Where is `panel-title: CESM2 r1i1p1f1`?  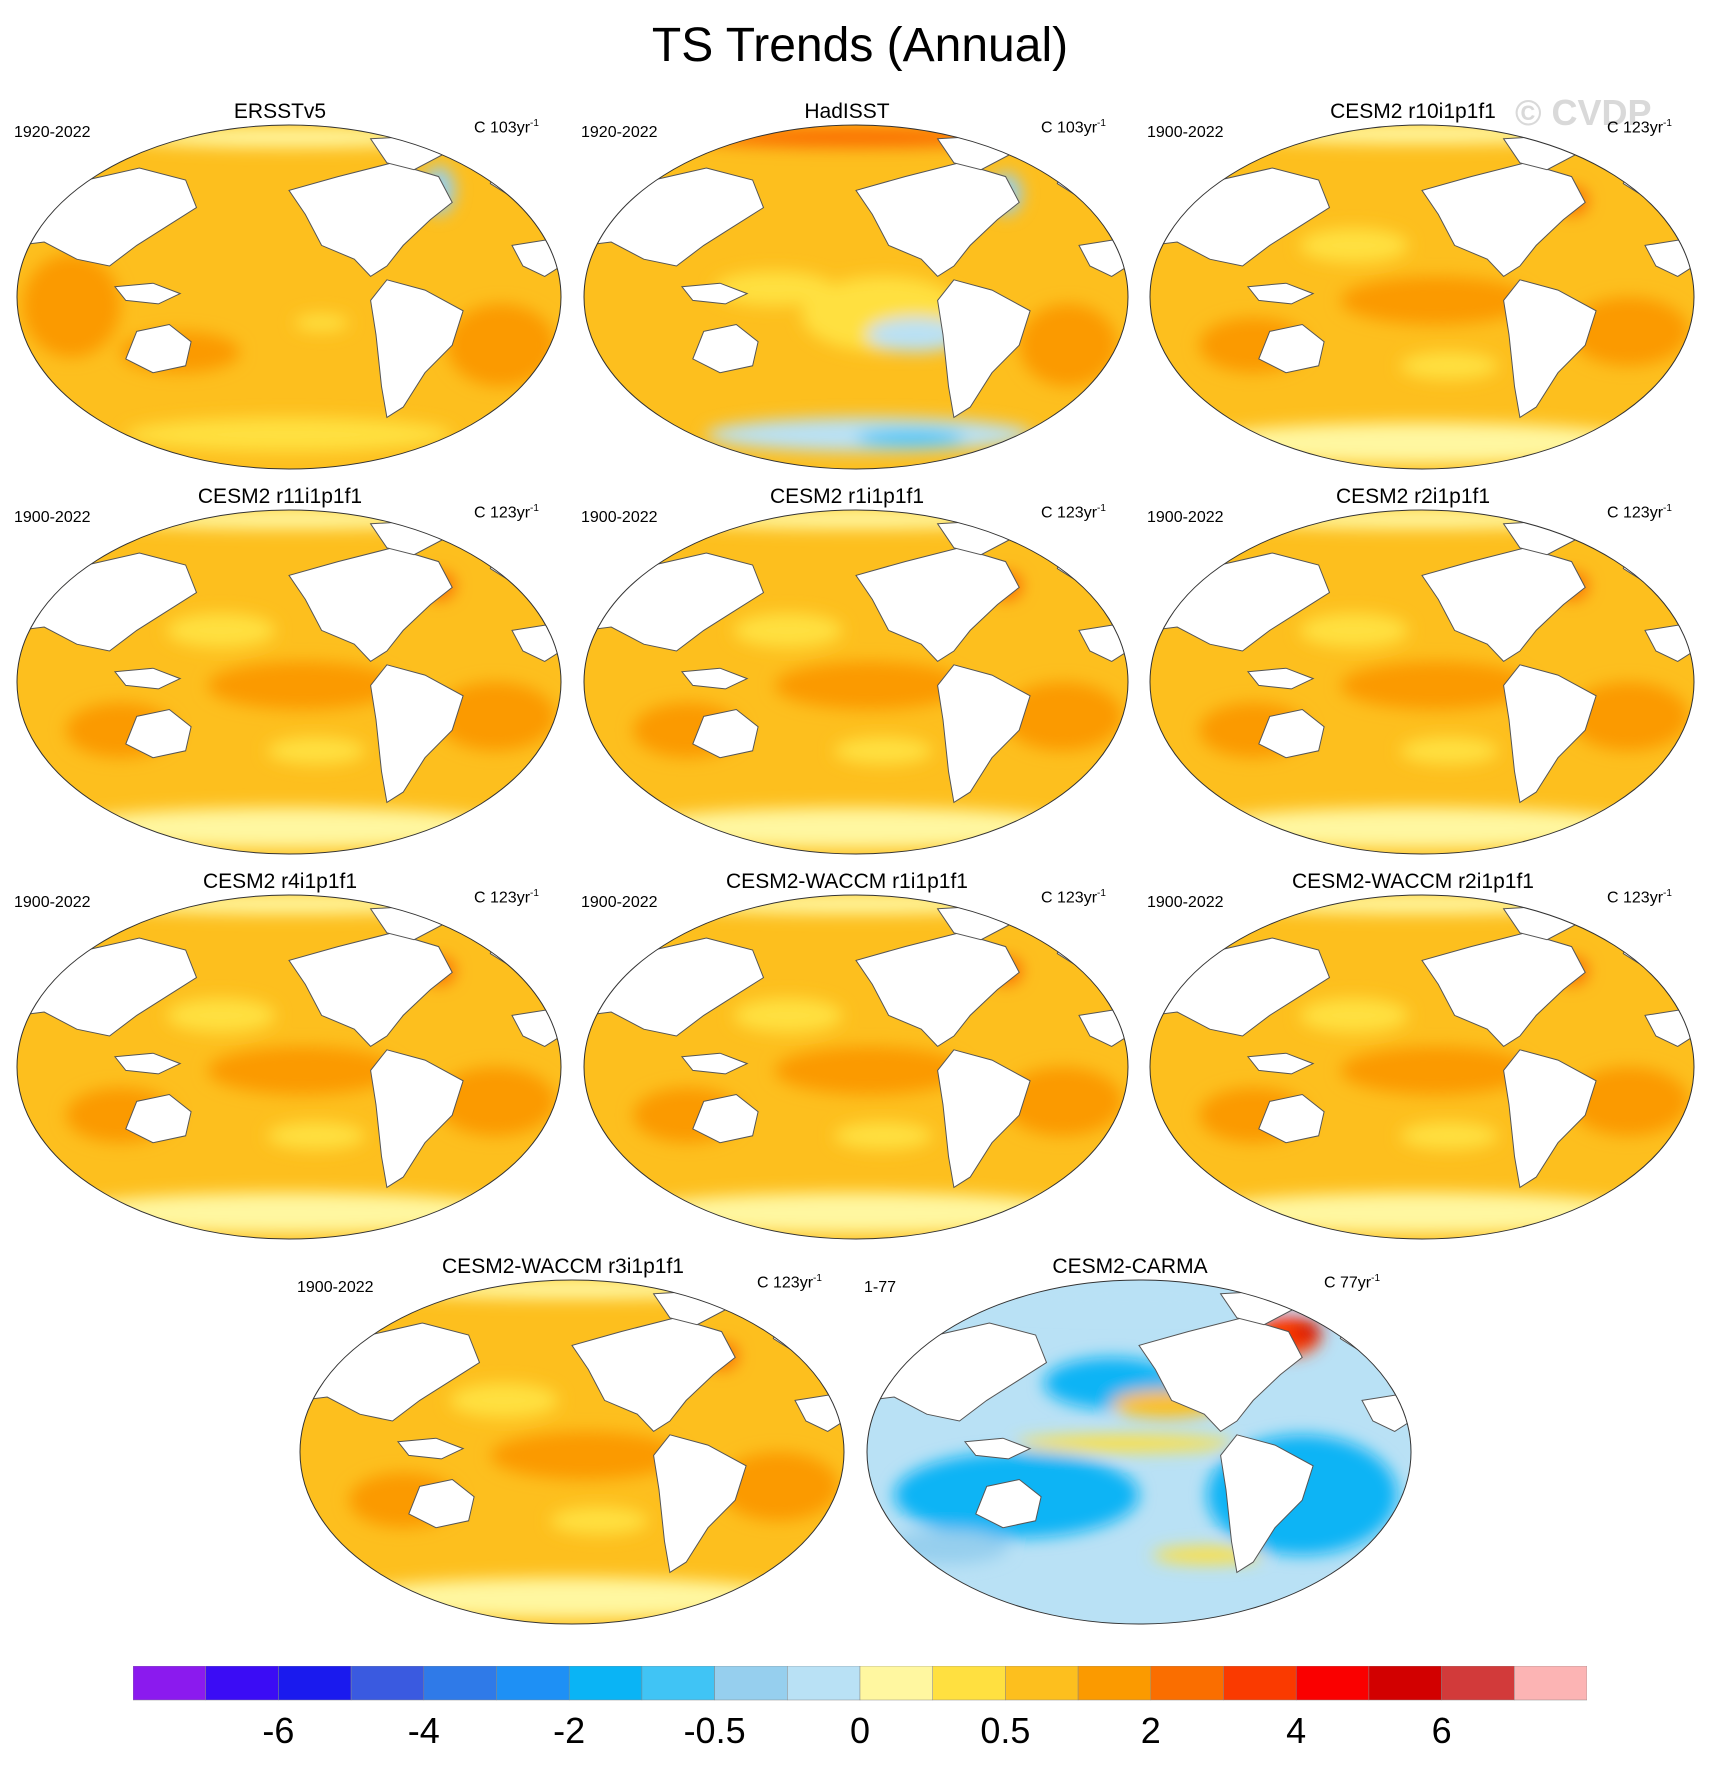 panel-title: CESM2 r1i1p1f1 is located at coordinates (847, 496).